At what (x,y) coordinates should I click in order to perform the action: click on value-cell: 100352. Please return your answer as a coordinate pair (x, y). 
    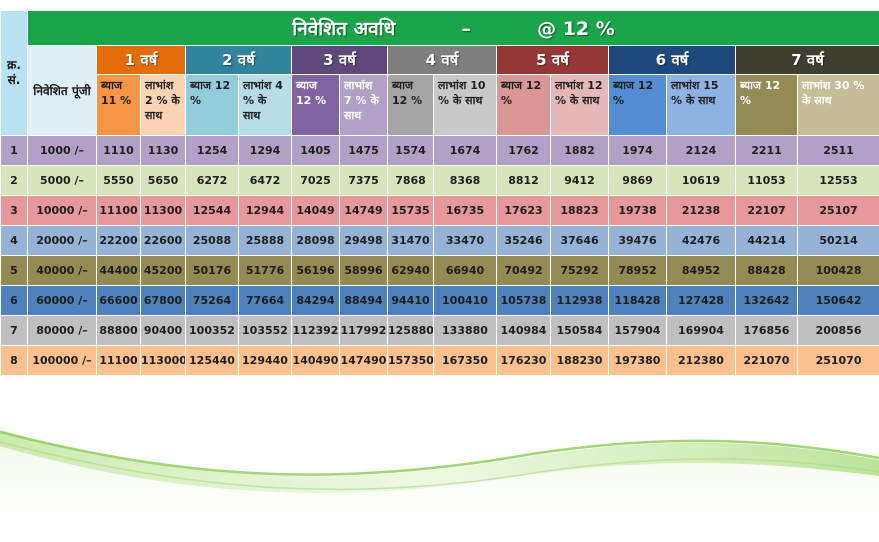
    Looking at the image, I should click on (212, 330).